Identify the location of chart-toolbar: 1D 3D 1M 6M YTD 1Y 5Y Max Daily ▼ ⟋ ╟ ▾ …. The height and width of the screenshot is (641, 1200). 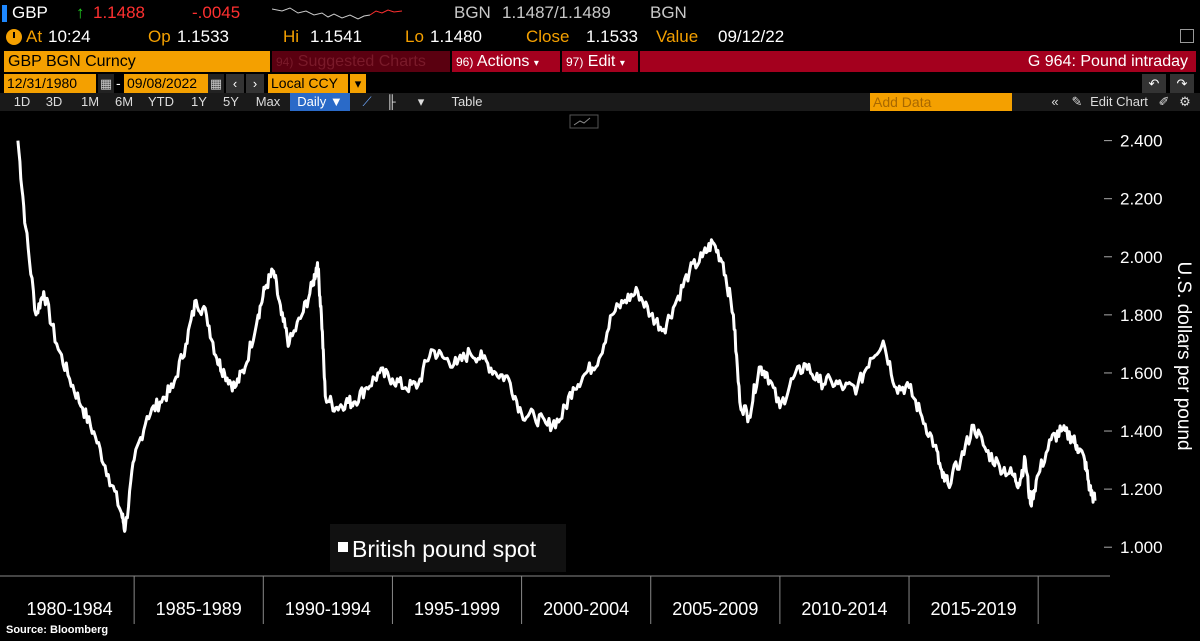
(600, 102).